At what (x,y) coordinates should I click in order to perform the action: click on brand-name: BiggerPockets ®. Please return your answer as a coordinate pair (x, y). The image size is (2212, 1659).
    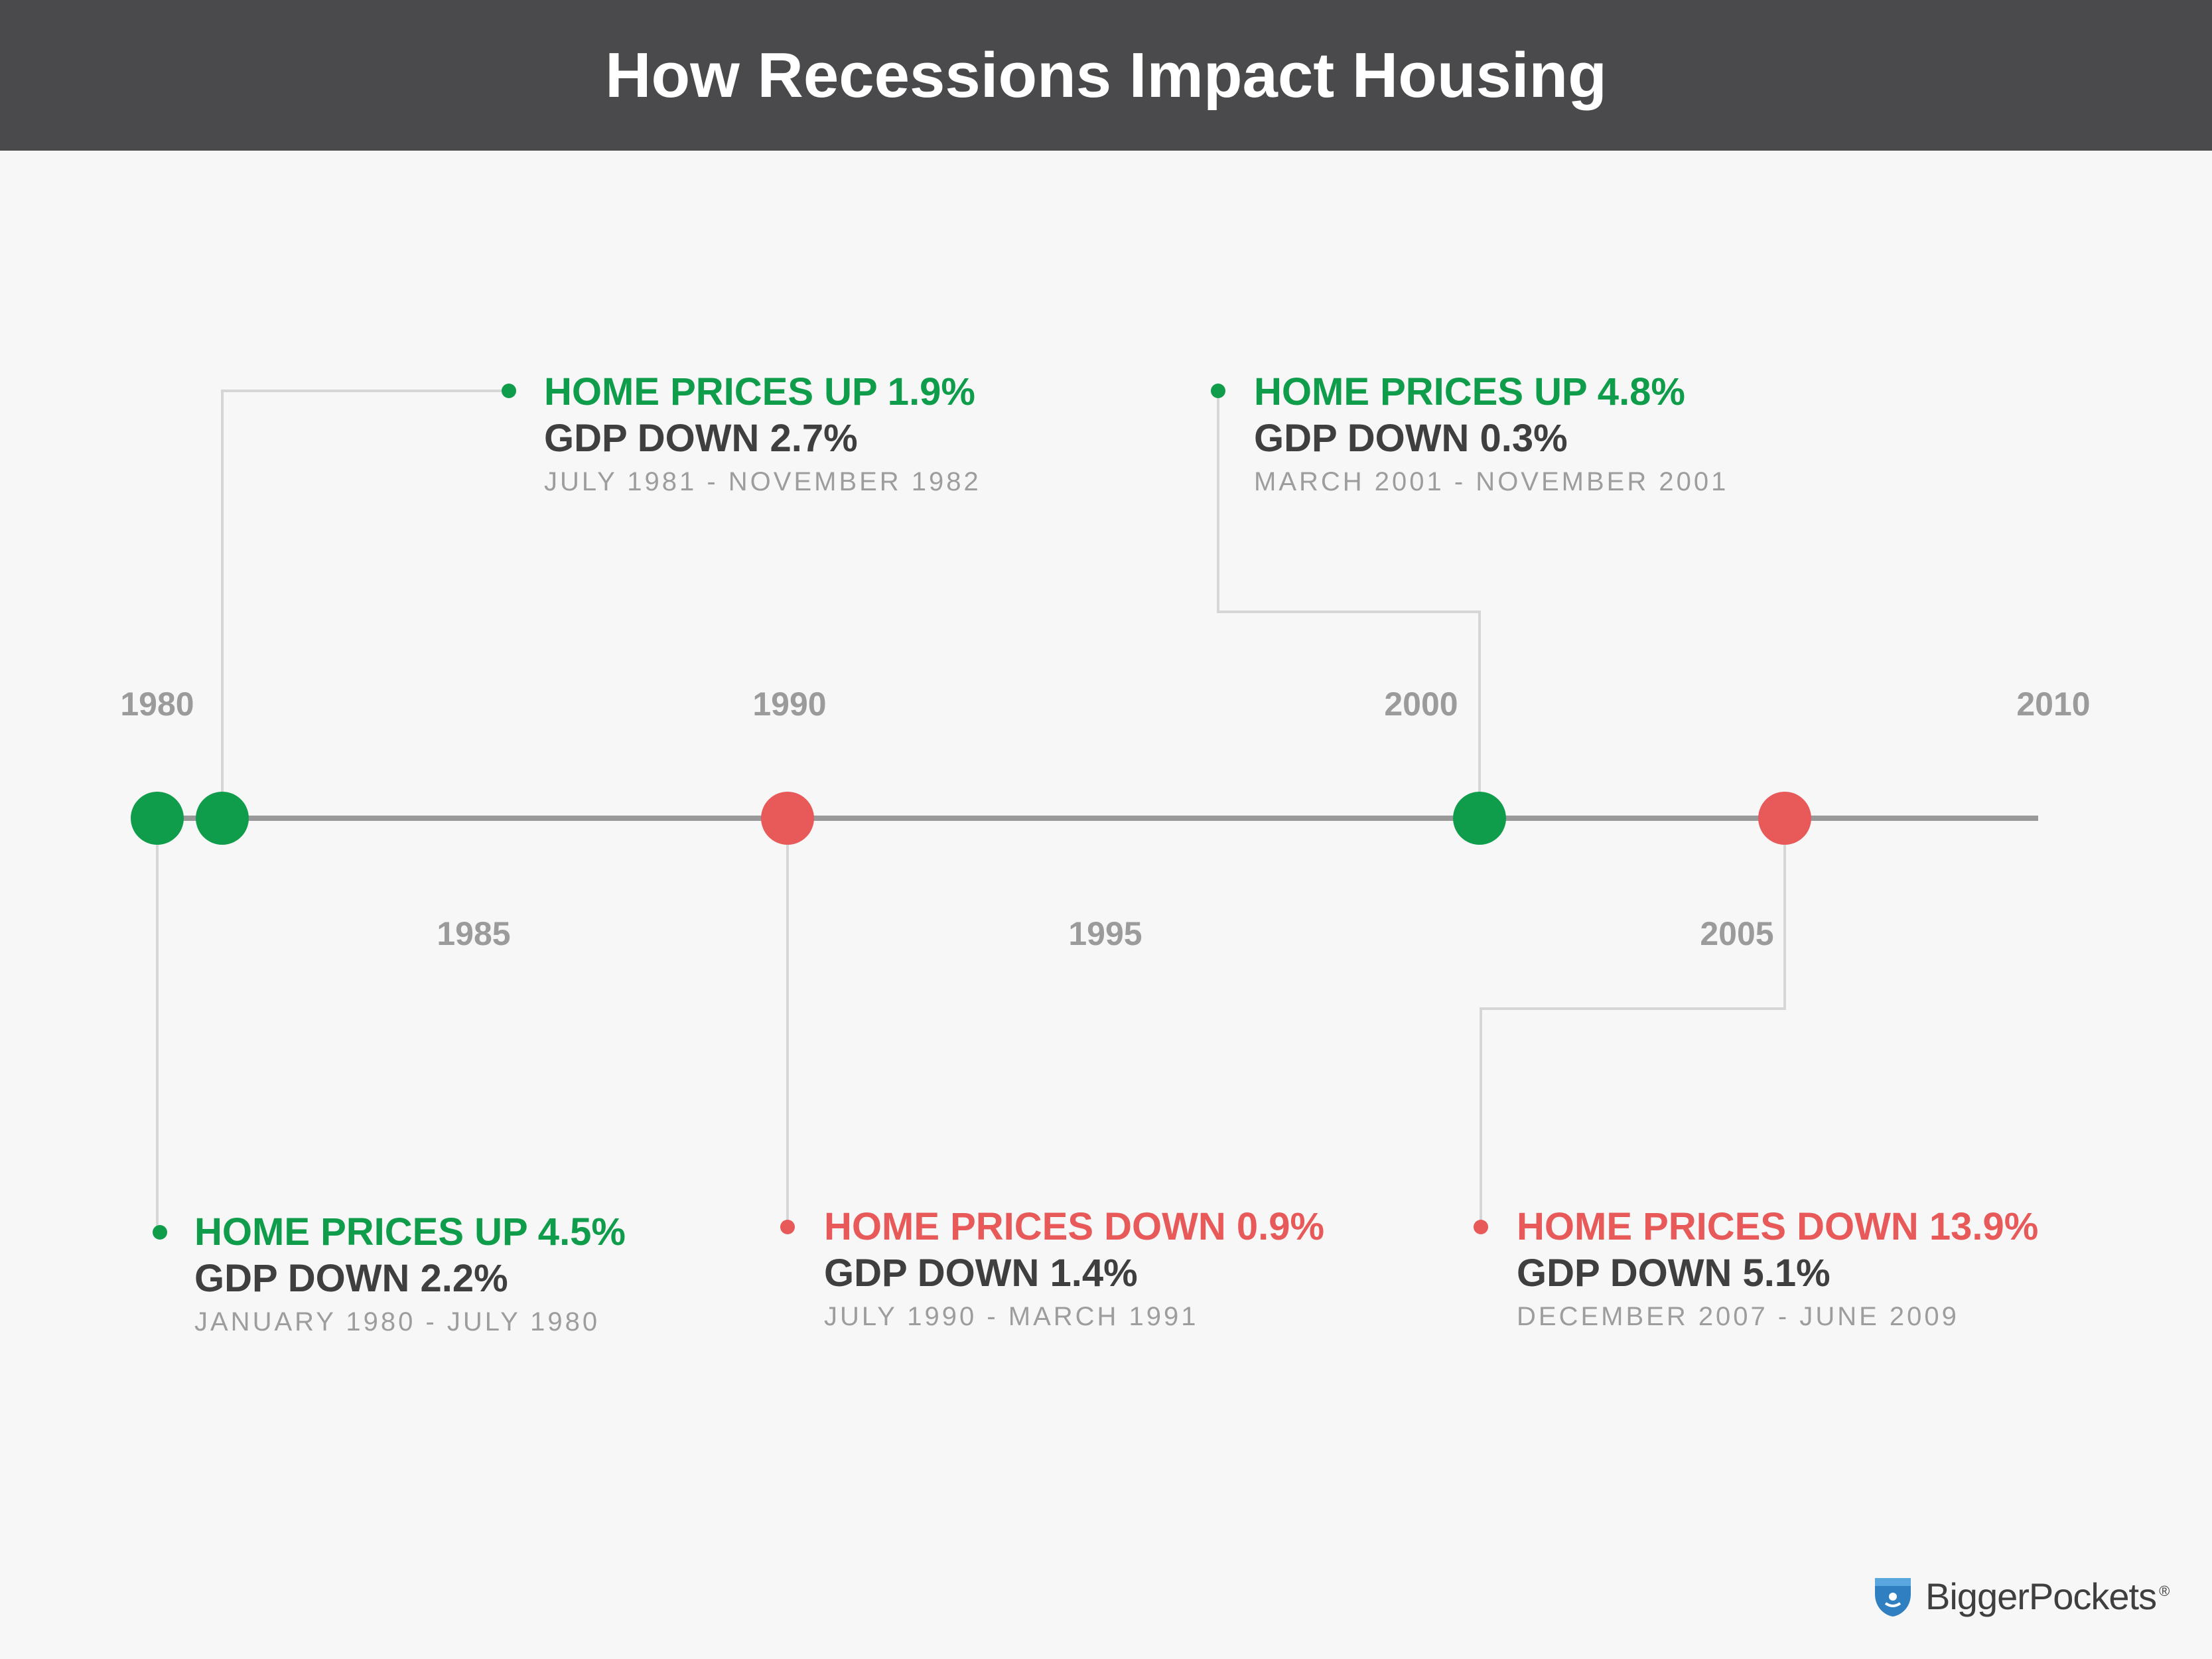
    Looking at the image, I should click on (2047, 1596).